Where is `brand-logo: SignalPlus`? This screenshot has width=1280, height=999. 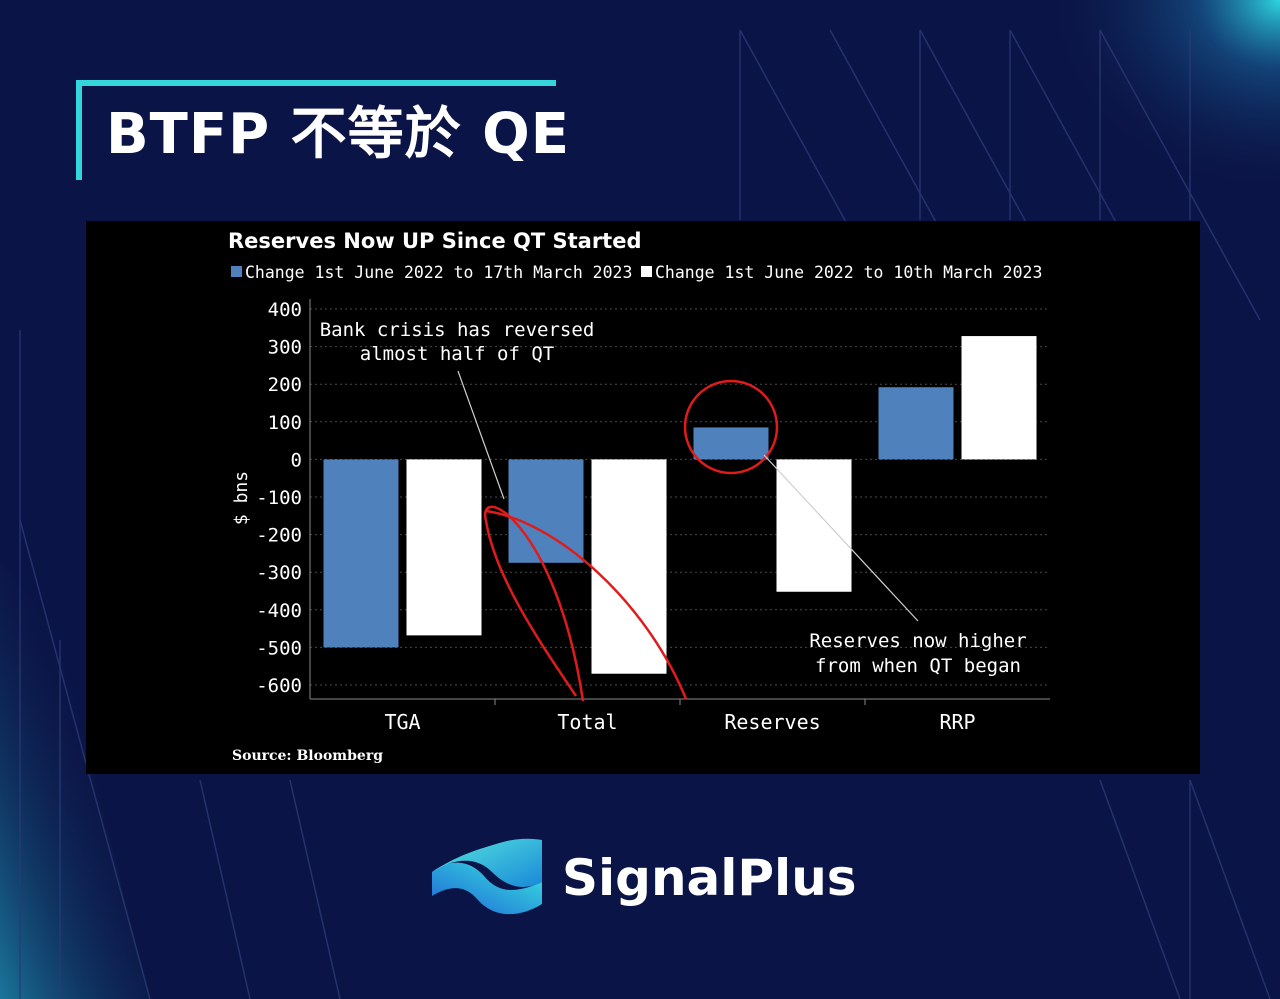
brand-logo: SignalPlus is located at coordinates (643, 878).